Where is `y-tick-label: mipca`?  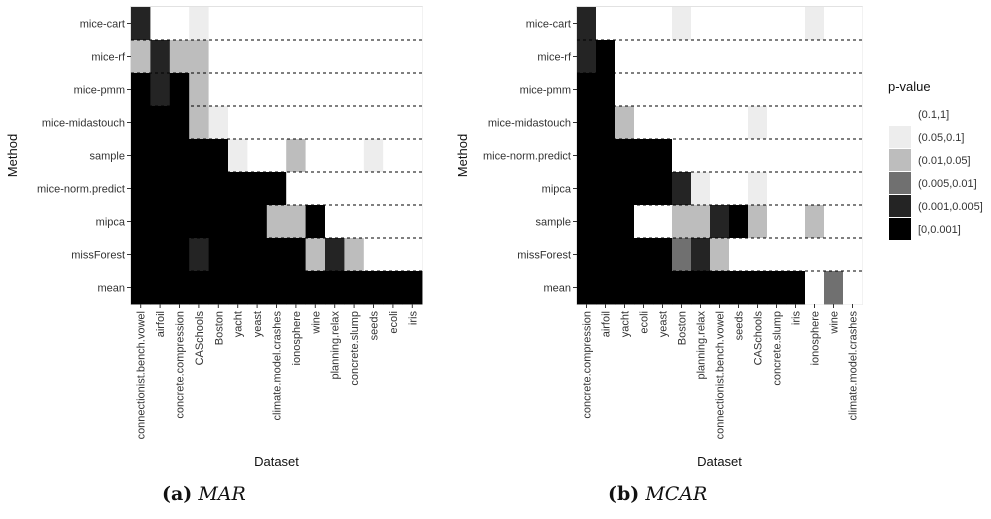
y-tick-label: mipca is located at coordinates (557, 190).